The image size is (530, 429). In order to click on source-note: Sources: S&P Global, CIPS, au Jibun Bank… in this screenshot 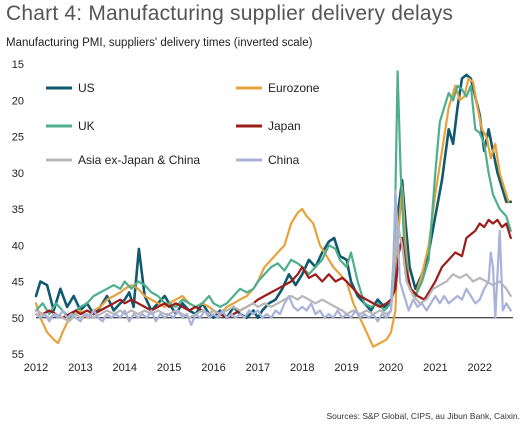, I will do `click(423, 416)`.